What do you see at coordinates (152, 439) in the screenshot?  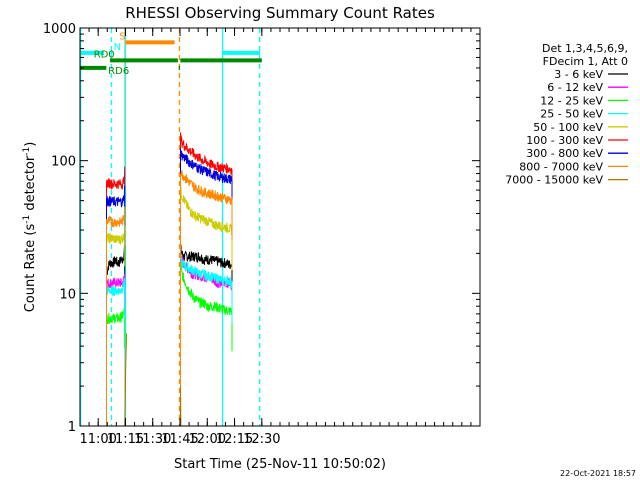 I see `x-tick-label: 11:30` at bounding box center [152, 439].